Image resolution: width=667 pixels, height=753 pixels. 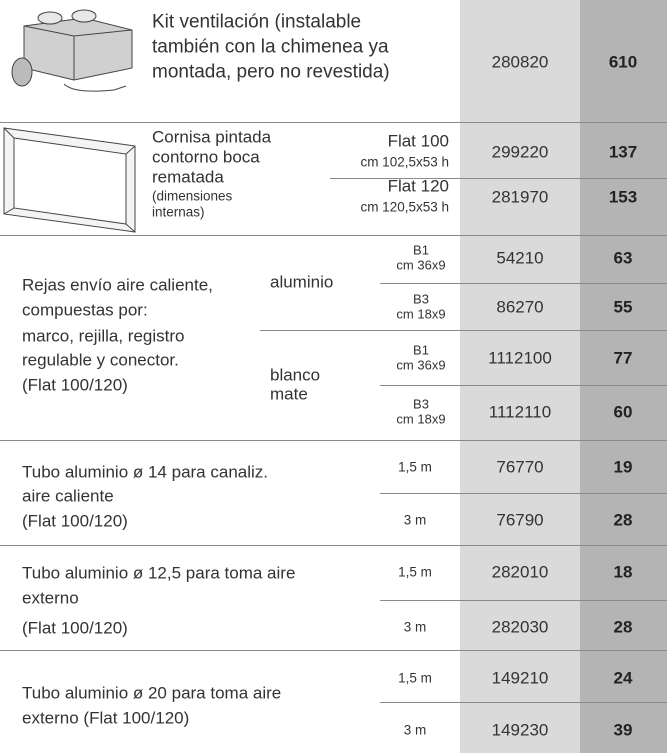 I want to click on code: 282010, so click(x=520, y=572).